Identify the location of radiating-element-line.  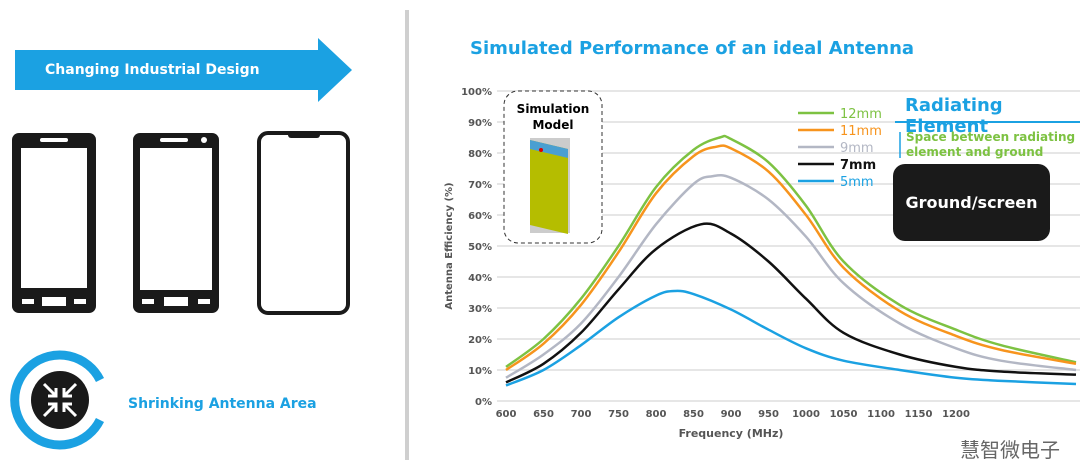
(987, 122).